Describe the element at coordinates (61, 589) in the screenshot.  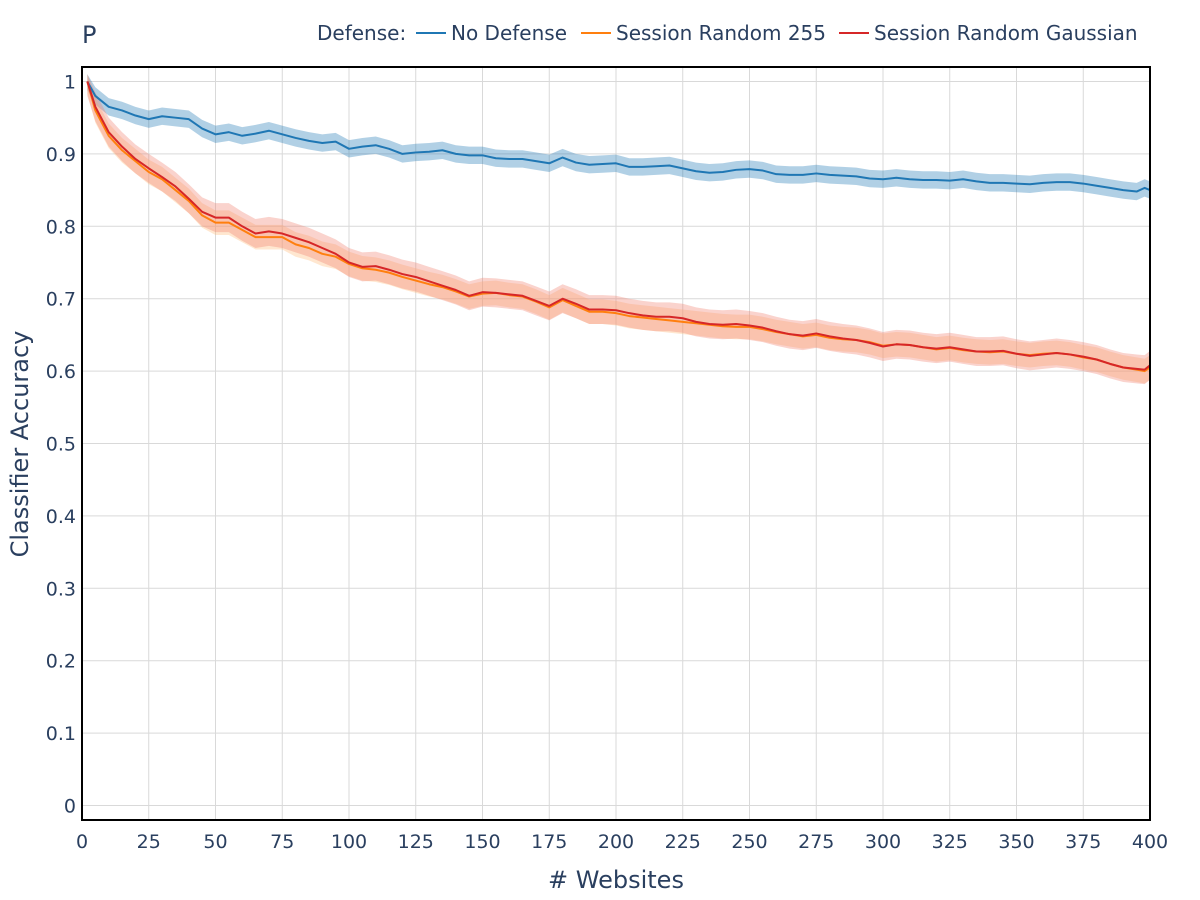
I see `y-tick-label: 0.3` at that location.